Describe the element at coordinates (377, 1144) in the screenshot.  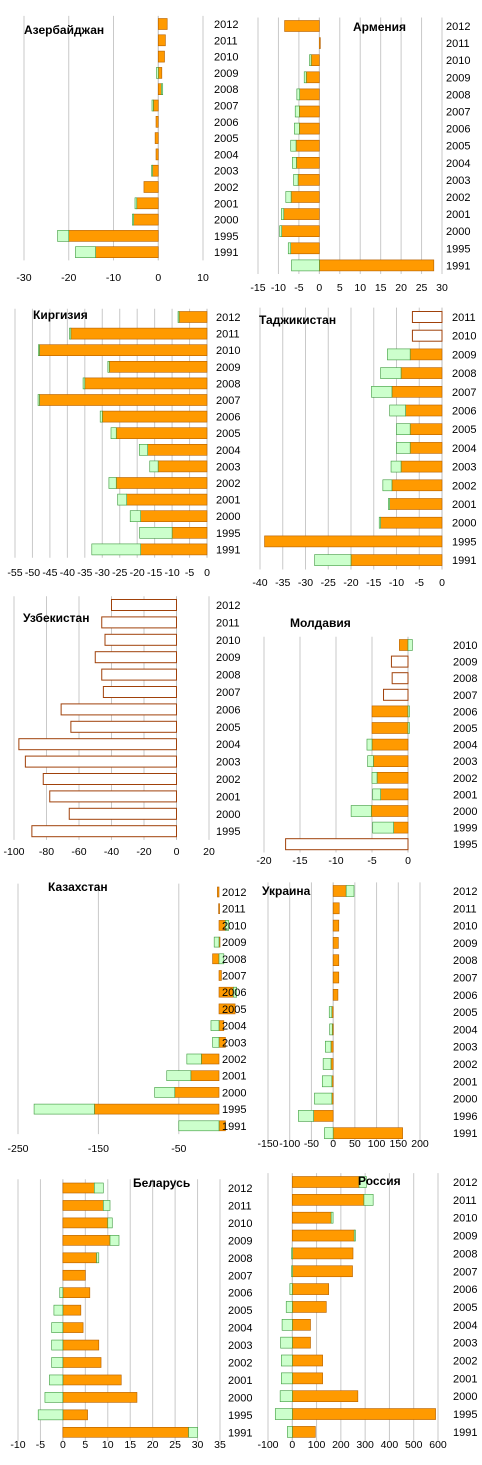
I see `x-tick-label: 100` at that location.